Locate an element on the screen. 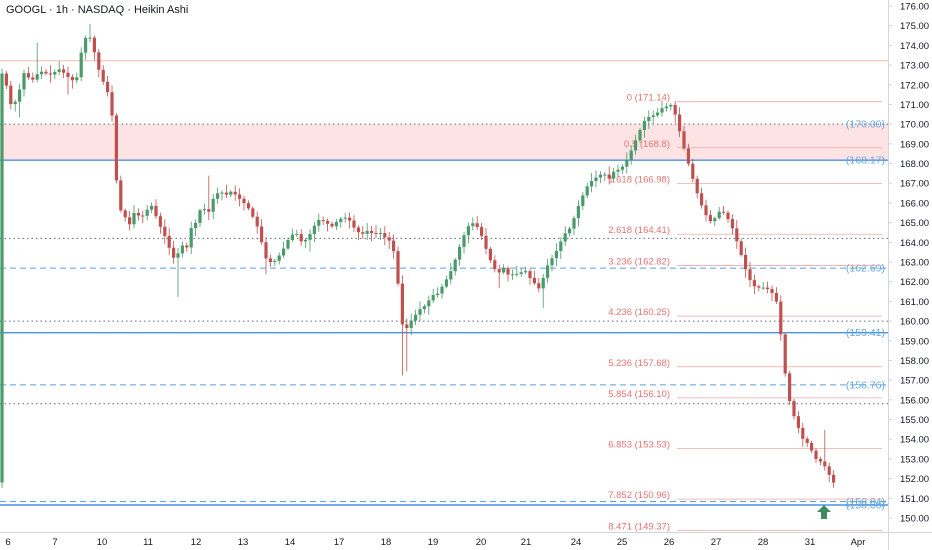 This screenshot has height=550, width=932. x-tick-label: 10 is located at coordinates (102, 542).